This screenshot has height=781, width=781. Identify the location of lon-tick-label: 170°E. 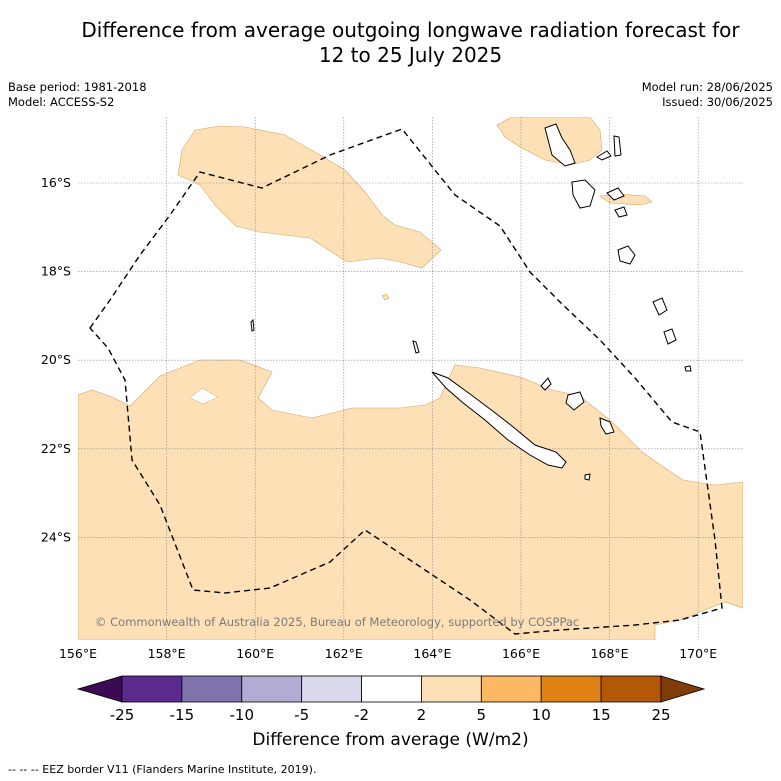
(698, 653).